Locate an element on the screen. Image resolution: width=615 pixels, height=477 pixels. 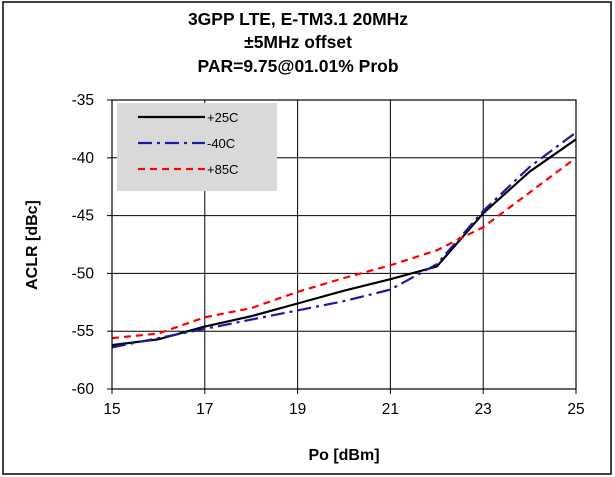
legend: +25C -40C +85C is located at coordinates (197, 147).